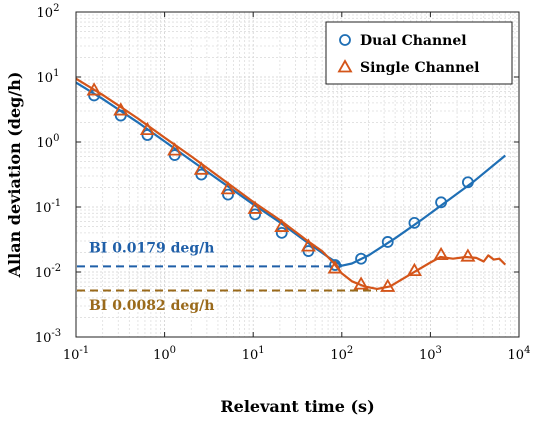 The height and width of the screenshot is (422, 550). What do you see at coordinates (48, 12) in the screenshot?
I see `y-tick-label: 10²` at bounding box center [48, 12].